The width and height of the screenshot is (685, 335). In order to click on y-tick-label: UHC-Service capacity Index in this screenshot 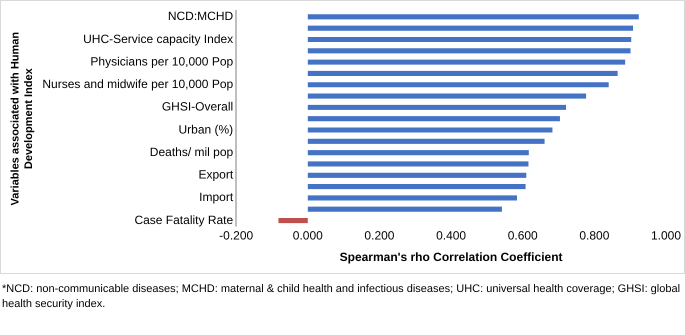, I will do `click(158, 39)`.